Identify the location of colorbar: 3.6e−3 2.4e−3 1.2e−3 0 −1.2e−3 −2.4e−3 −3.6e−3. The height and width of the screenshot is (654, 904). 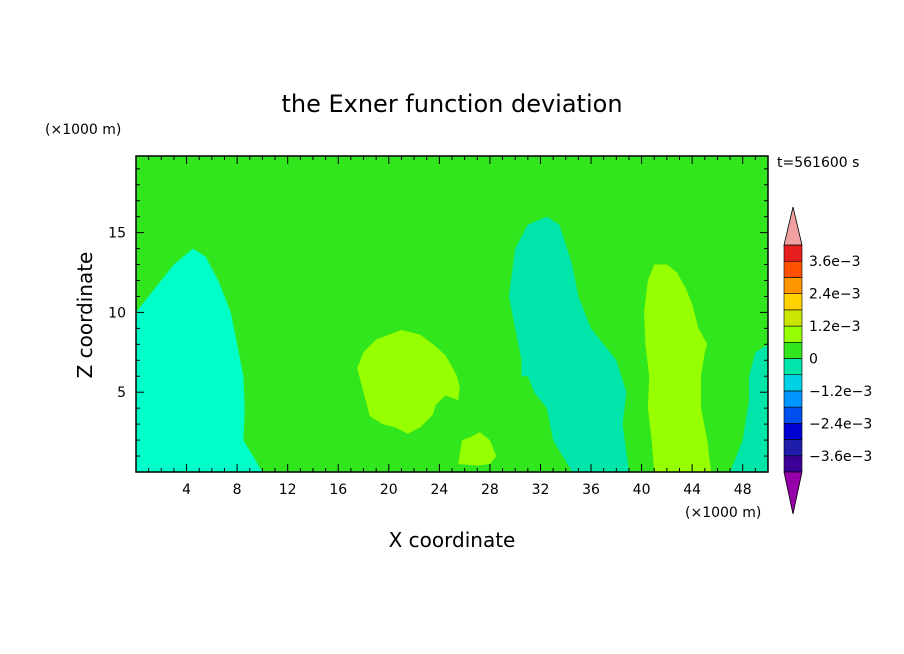
(827, 360).